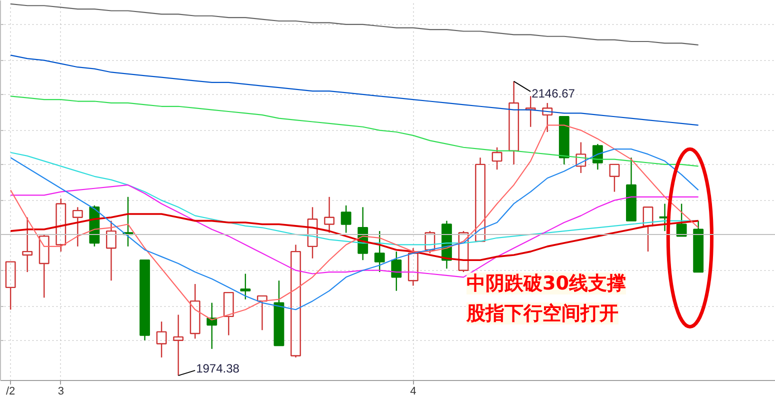  What do you see at coordinates (11, 392) in the screenshot?
I see `x-tick-label: /2` at bounding box center [11, 392].